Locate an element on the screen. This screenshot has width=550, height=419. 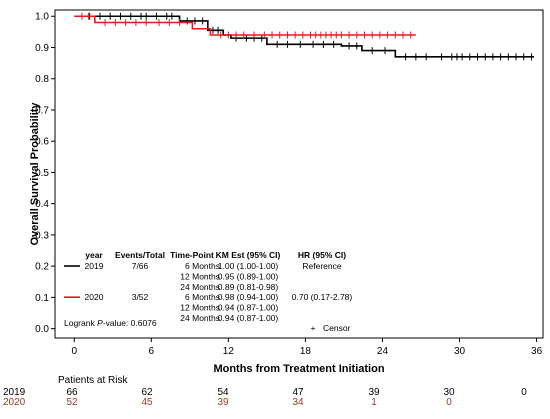
risk-count: 62 is located at coordinates (147, 392).